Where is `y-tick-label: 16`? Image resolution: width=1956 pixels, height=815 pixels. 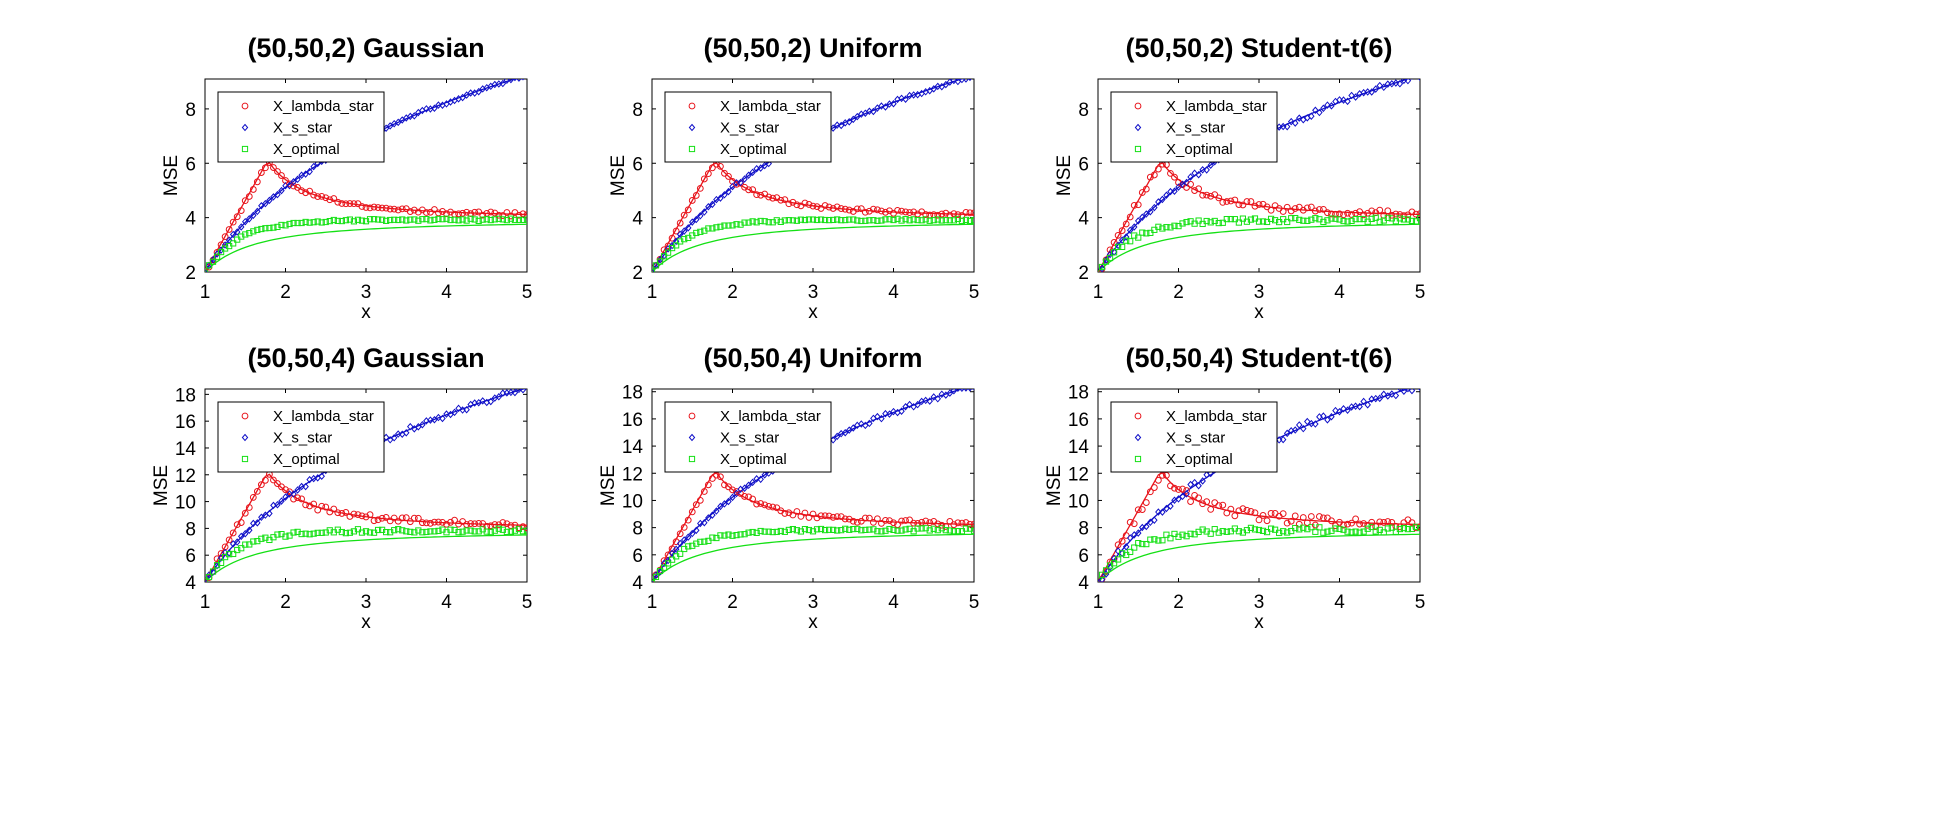
y-tick-label: 16 is located at coordinates (185, 422).